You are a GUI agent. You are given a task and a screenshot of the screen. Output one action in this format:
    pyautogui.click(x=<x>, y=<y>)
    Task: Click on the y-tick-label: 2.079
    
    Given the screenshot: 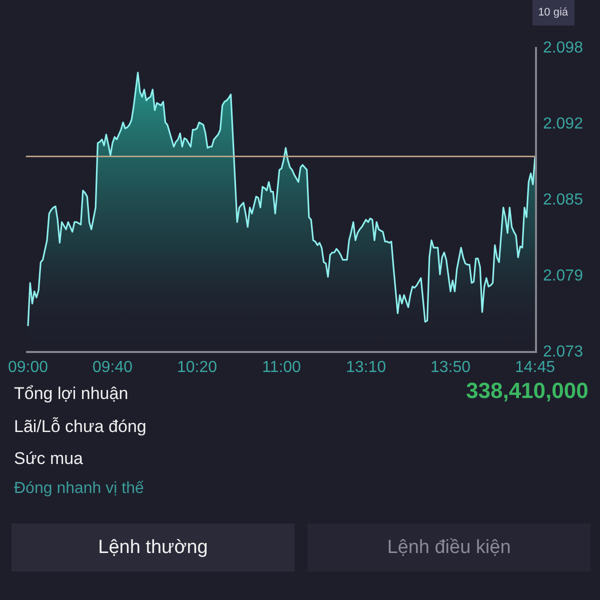 What is the action you would take?
    pyautogui.click(x=563, y=276)
    